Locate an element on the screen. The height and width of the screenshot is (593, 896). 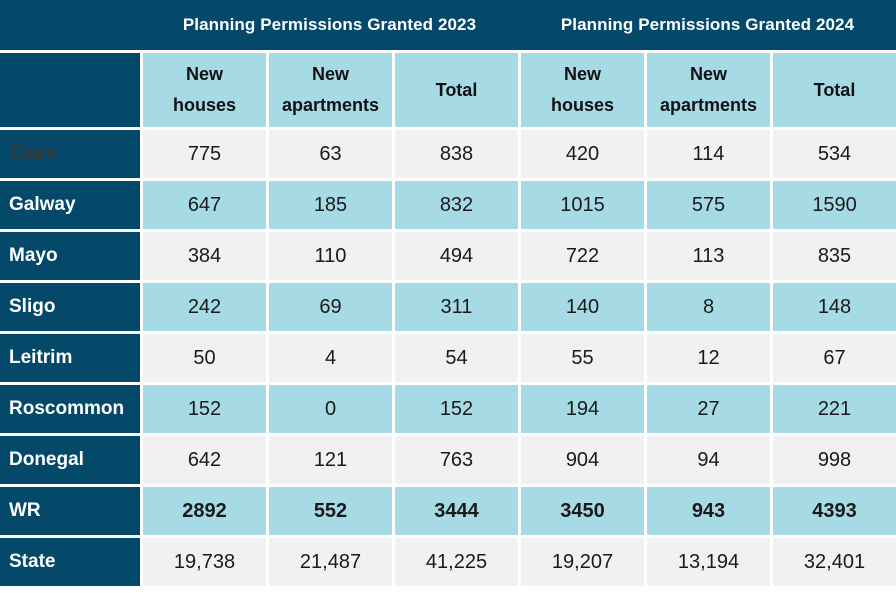
table-cell: 838 is located at coordinates (456, 154).